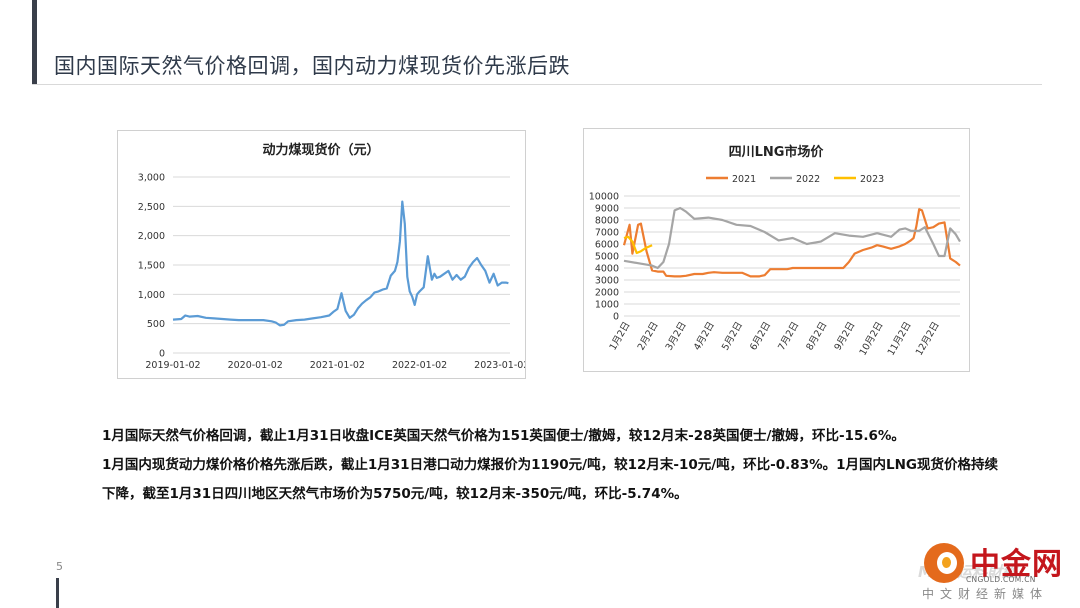 Image resolution: width=1080 pixels, height=608 pixels. What do you see at coordinates (872, 339) in the screenshot?
I see `x-tick-label: 10月2日` at bounding box center [872, 339].